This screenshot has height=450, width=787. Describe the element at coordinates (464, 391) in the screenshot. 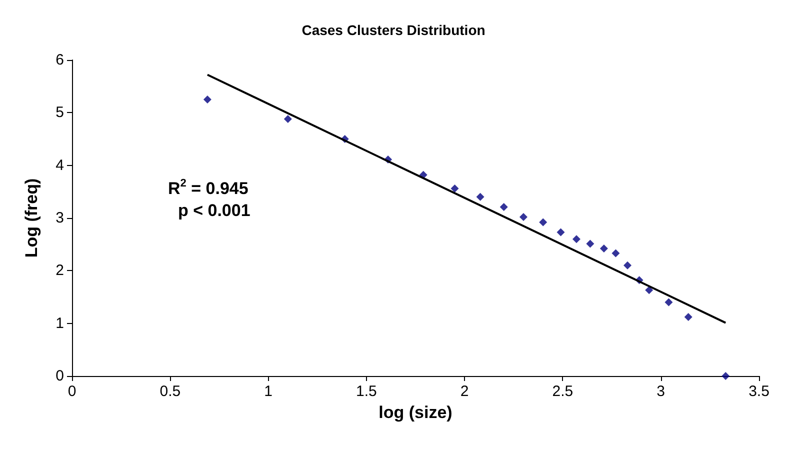

I see `x-tick-label: 2` at that location.